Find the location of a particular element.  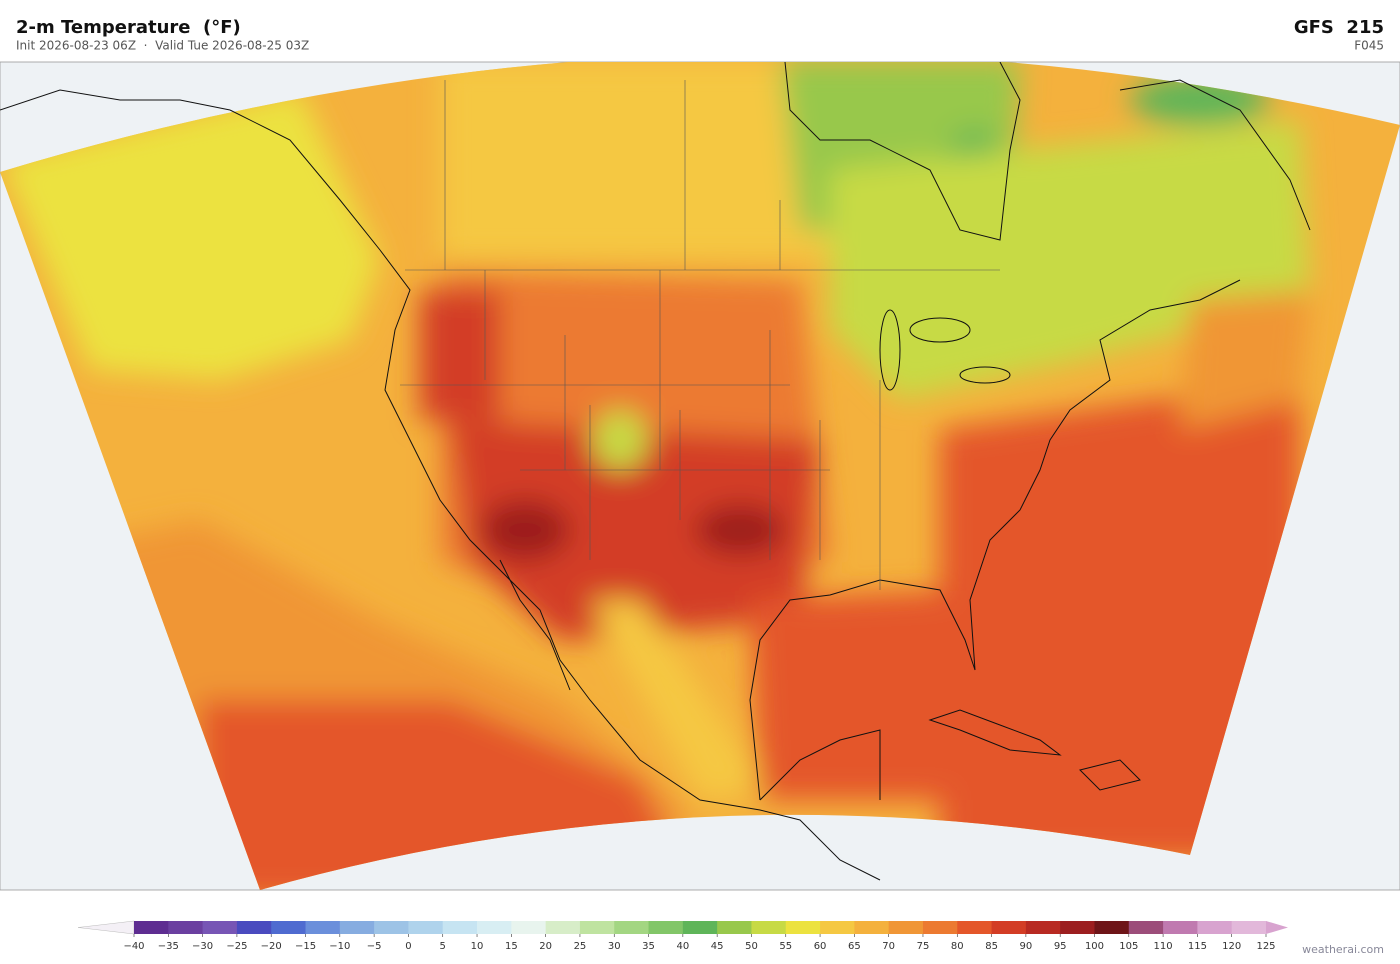

colorbar-tick-label: 55 is located at coordinates (785, 946).